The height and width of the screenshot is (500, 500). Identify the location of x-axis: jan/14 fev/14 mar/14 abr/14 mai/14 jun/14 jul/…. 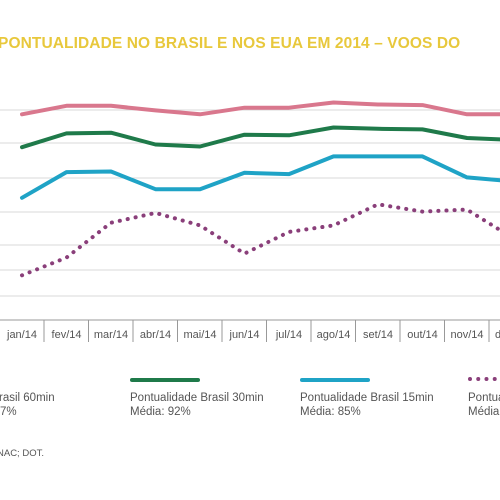
(250, 330).